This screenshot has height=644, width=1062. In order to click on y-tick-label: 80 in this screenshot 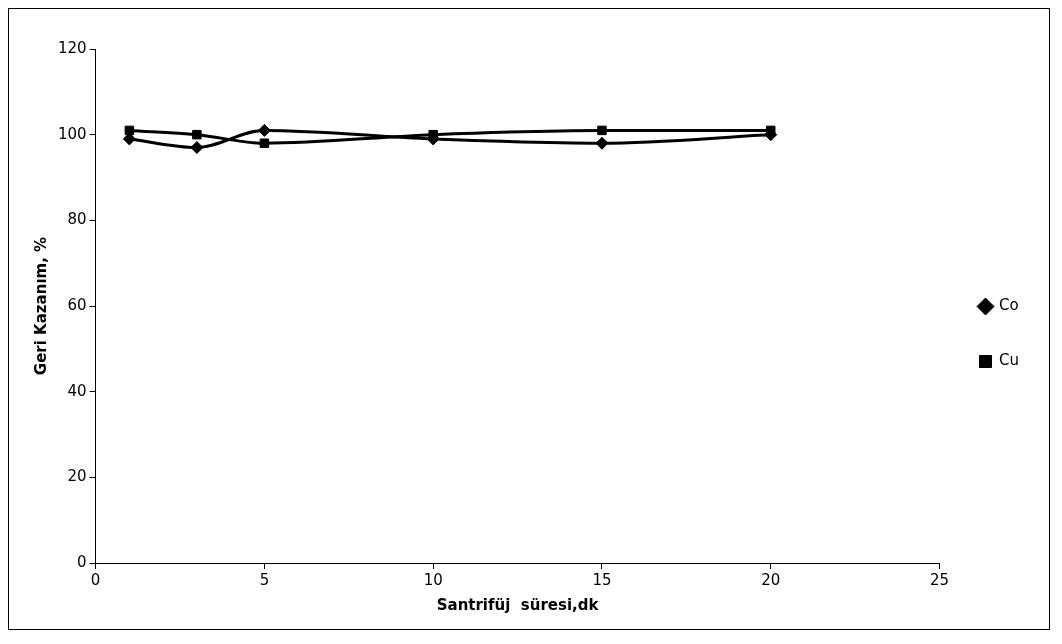, I will do `click(77, 219)`.